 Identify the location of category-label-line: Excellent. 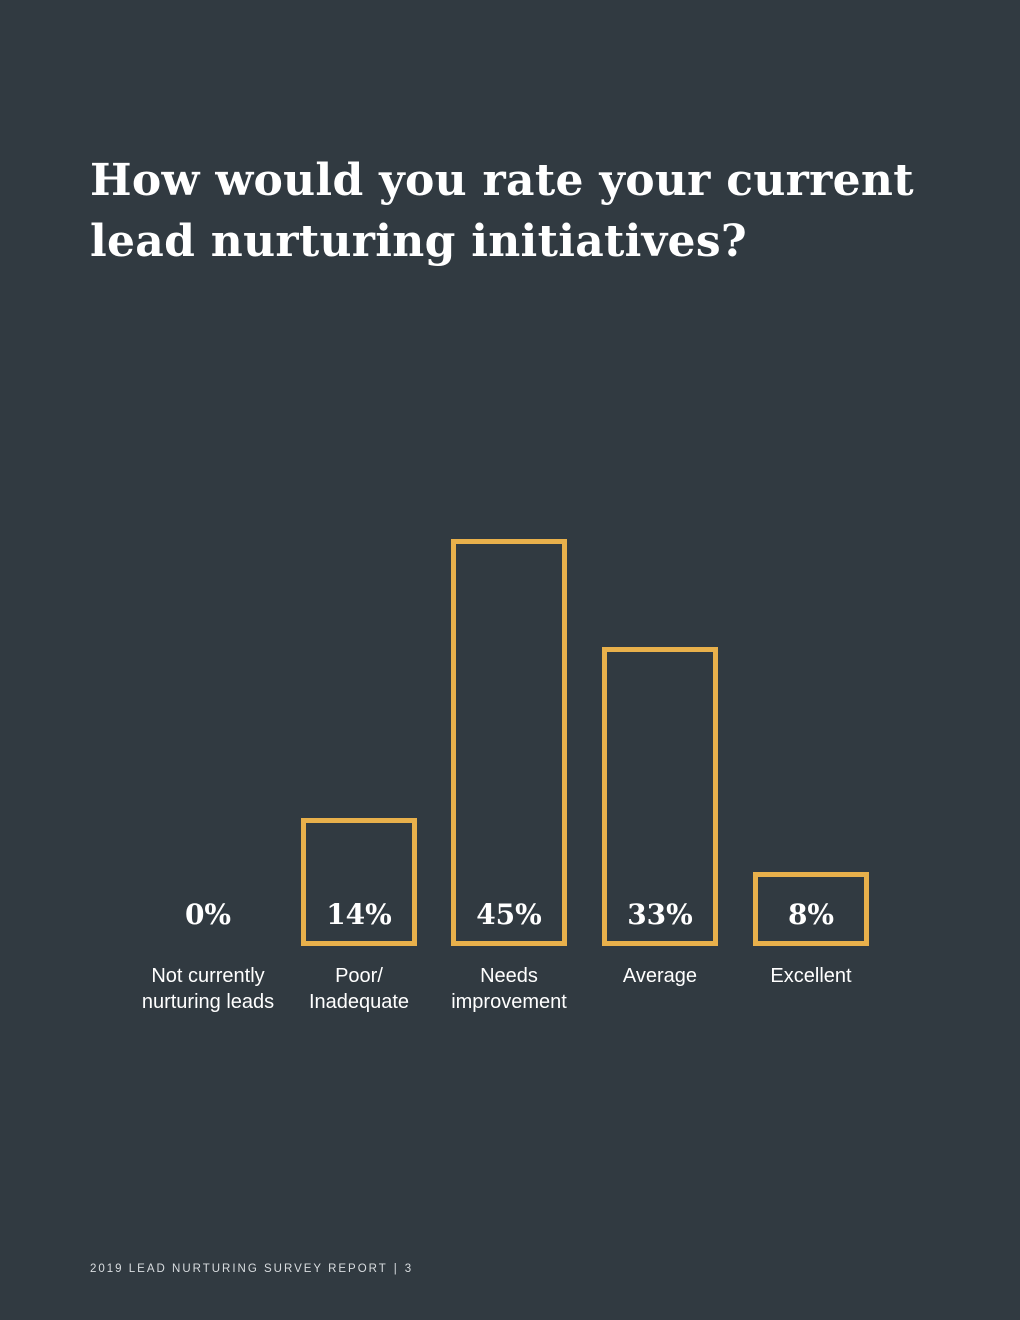
(811, 976).